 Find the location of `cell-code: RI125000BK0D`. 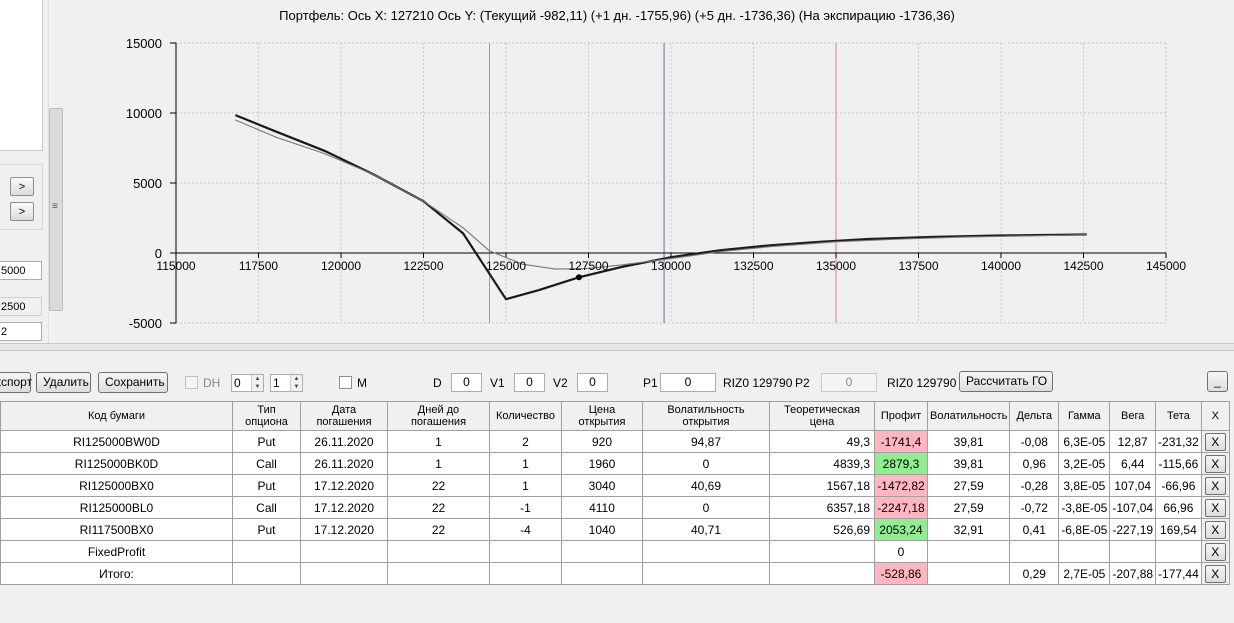

cell-code: RI125000BK0D is located at coordinates (116, 463).